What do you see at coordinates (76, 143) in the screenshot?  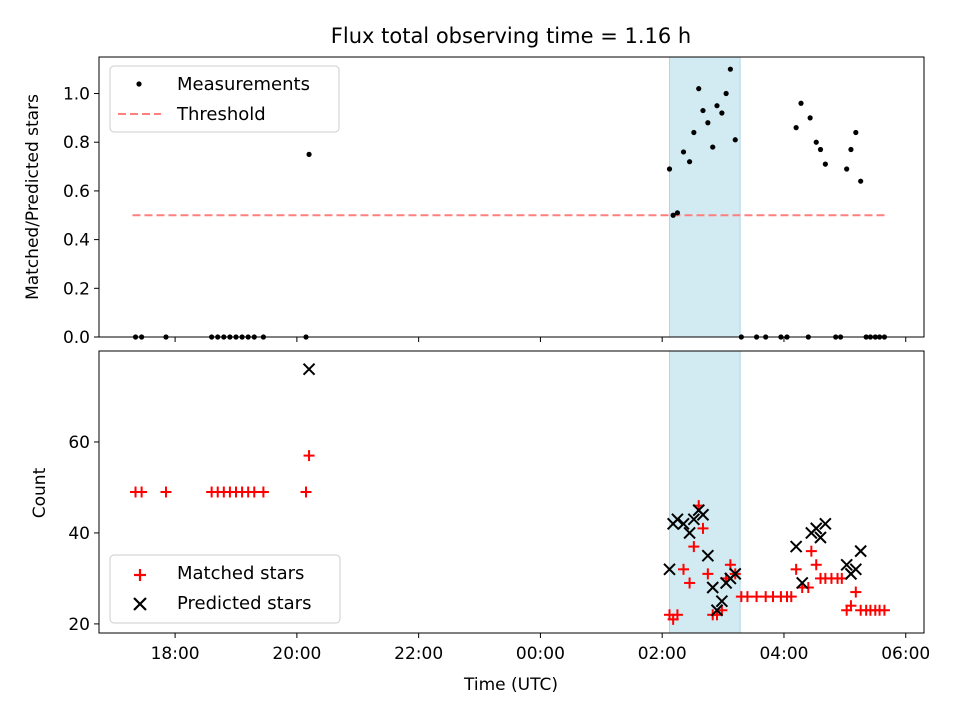 I see `top-y-tick-label: 0.8` at bounding box center [76, 143].